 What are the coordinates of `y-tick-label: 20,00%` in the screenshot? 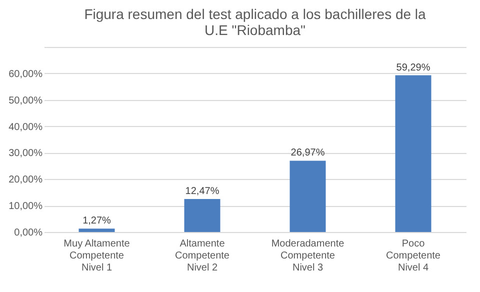 It's located at (25, 180).